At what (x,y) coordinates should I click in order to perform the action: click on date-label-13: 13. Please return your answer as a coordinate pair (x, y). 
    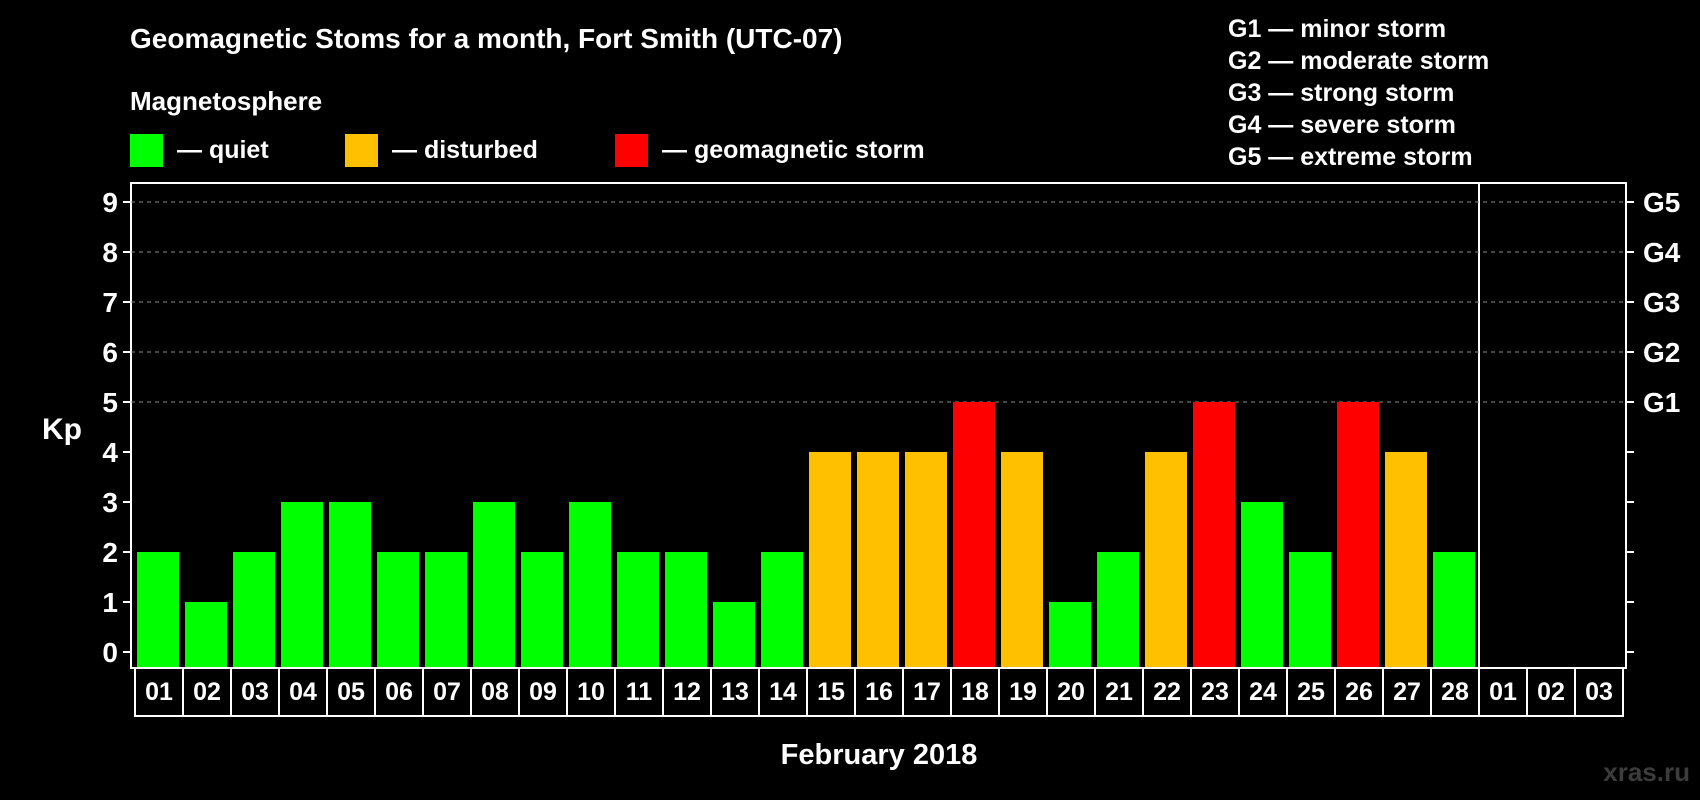
    Looking at the image, I should click on (735, 692).